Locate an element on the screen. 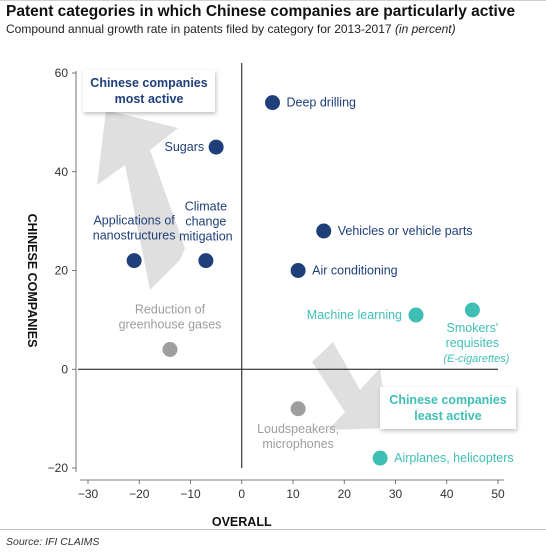 The image size is (546, 557). point-label: microphones is located at coordinates (298, 444).